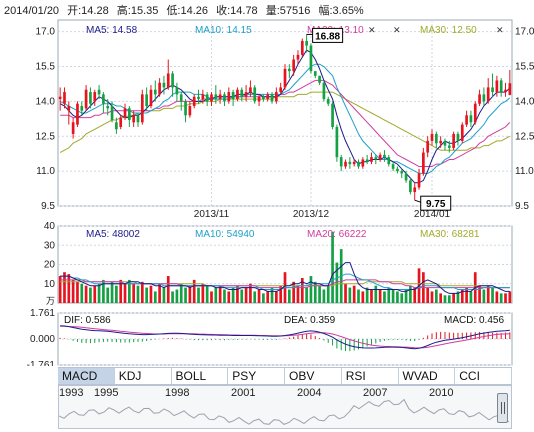 This screenshot has height=432, width=534. What do you see at coordinates (285, 337) in the screenshot?
I see `macd-dif-line` at bounding box center [285, 337].